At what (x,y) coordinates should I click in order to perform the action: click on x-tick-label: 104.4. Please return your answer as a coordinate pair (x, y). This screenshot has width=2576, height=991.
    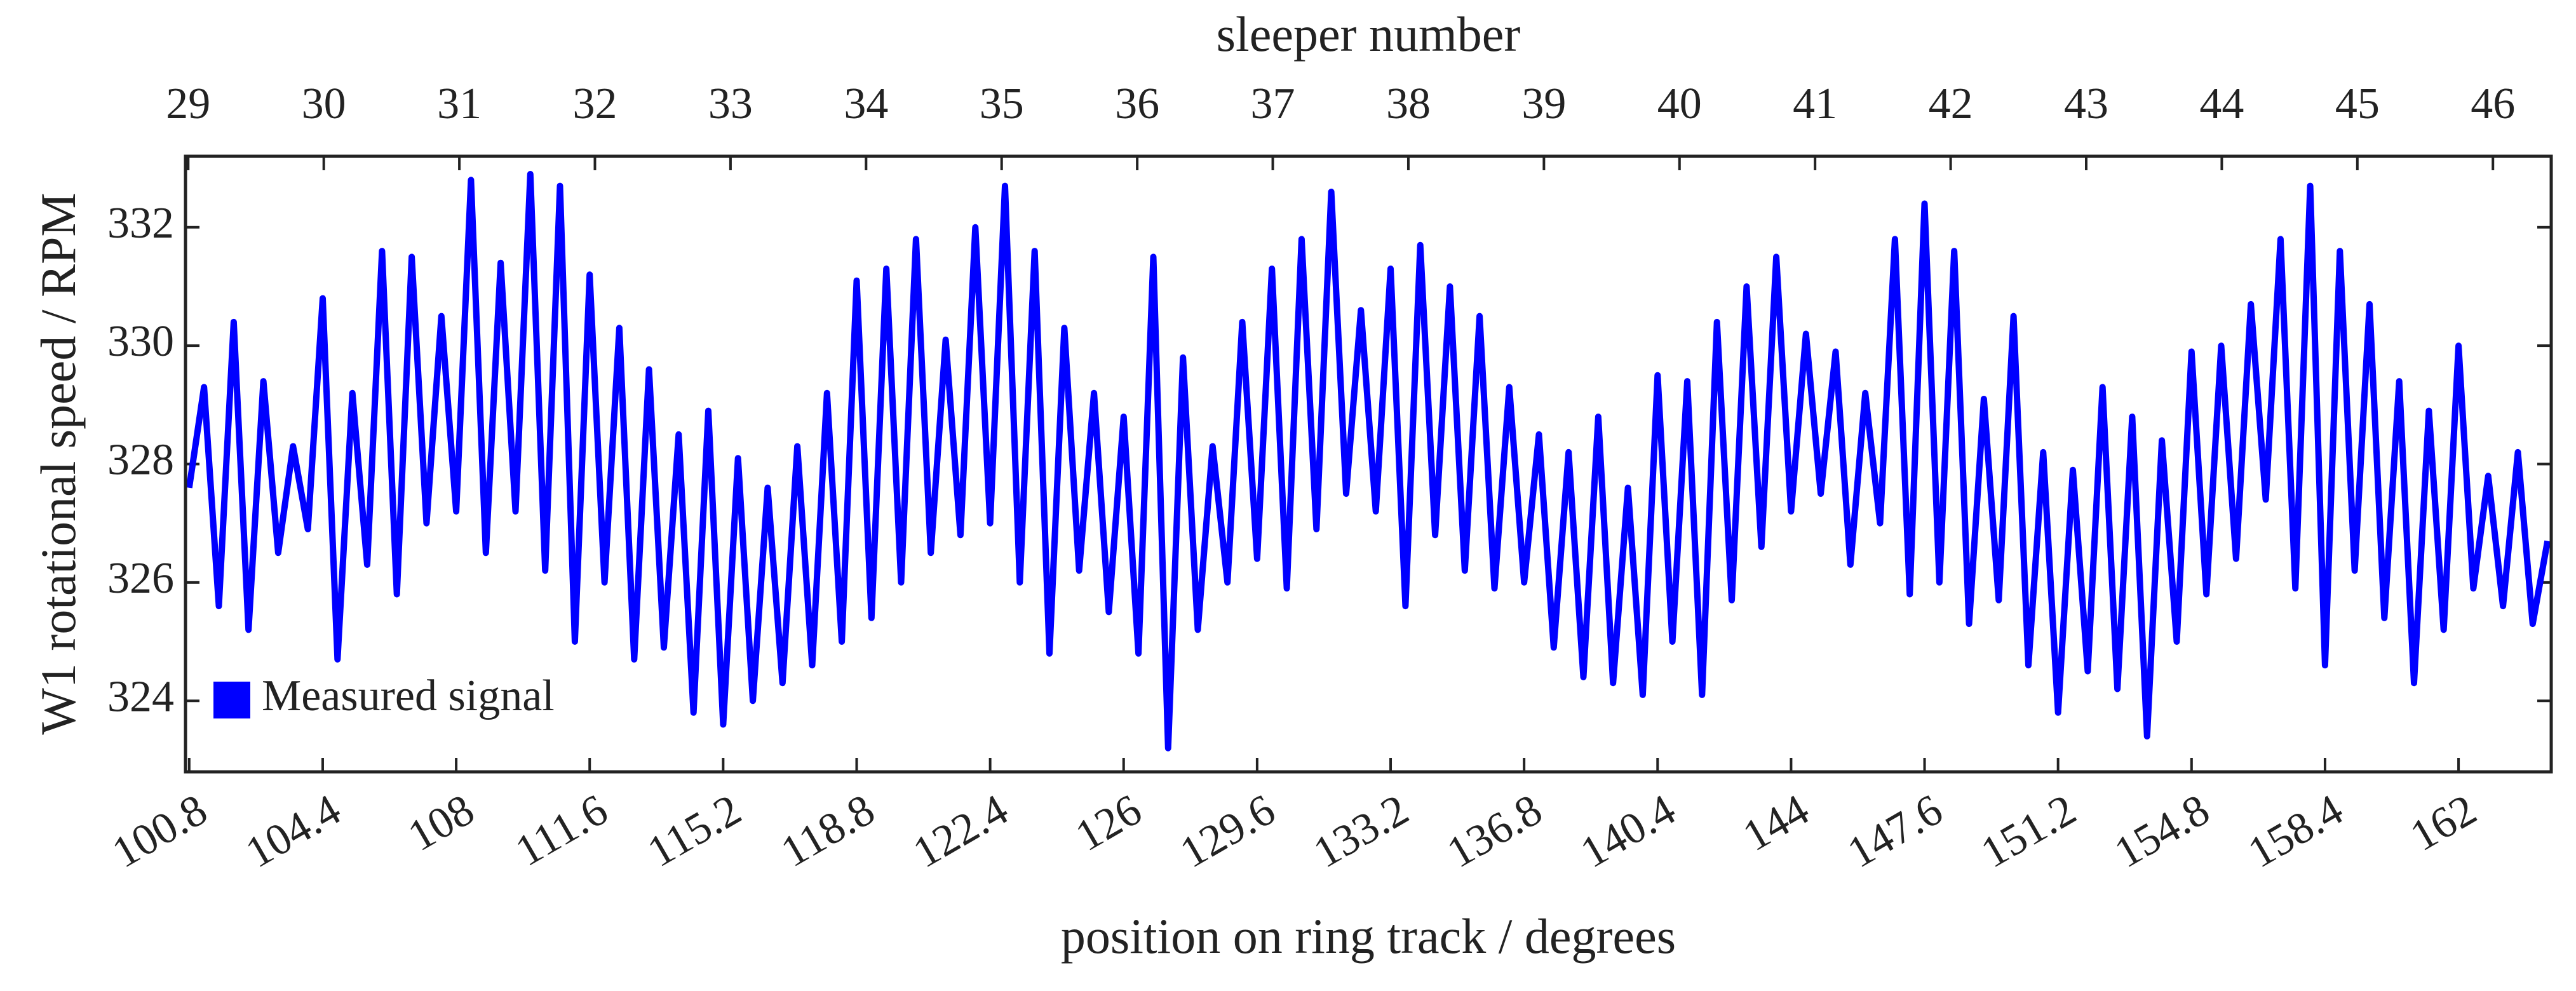
    Looking at the image, I should click on (293, 831).